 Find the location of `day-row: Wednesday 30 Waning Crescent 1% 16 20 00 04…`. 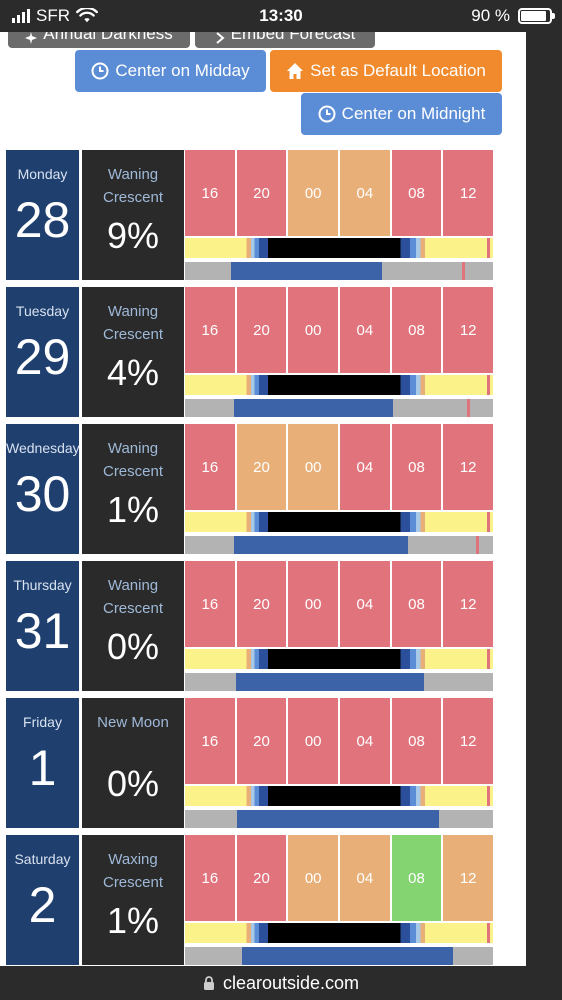

day-row: Wednesday 30 Waning Crescent 1% 16 20 00 04… is located at coordinates (250, 489).